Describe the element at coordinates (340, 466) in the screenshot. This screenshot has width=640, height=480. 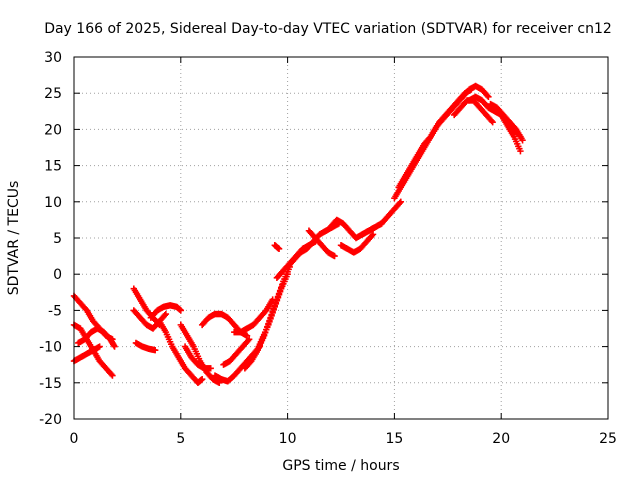
I see `x-axis-label: GPS time / hours` at that location.